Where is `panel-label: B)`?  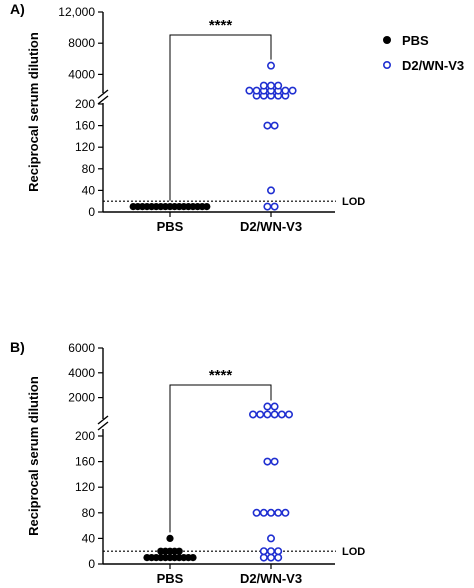 panel-label: B) is located at coordinates (17, 347).